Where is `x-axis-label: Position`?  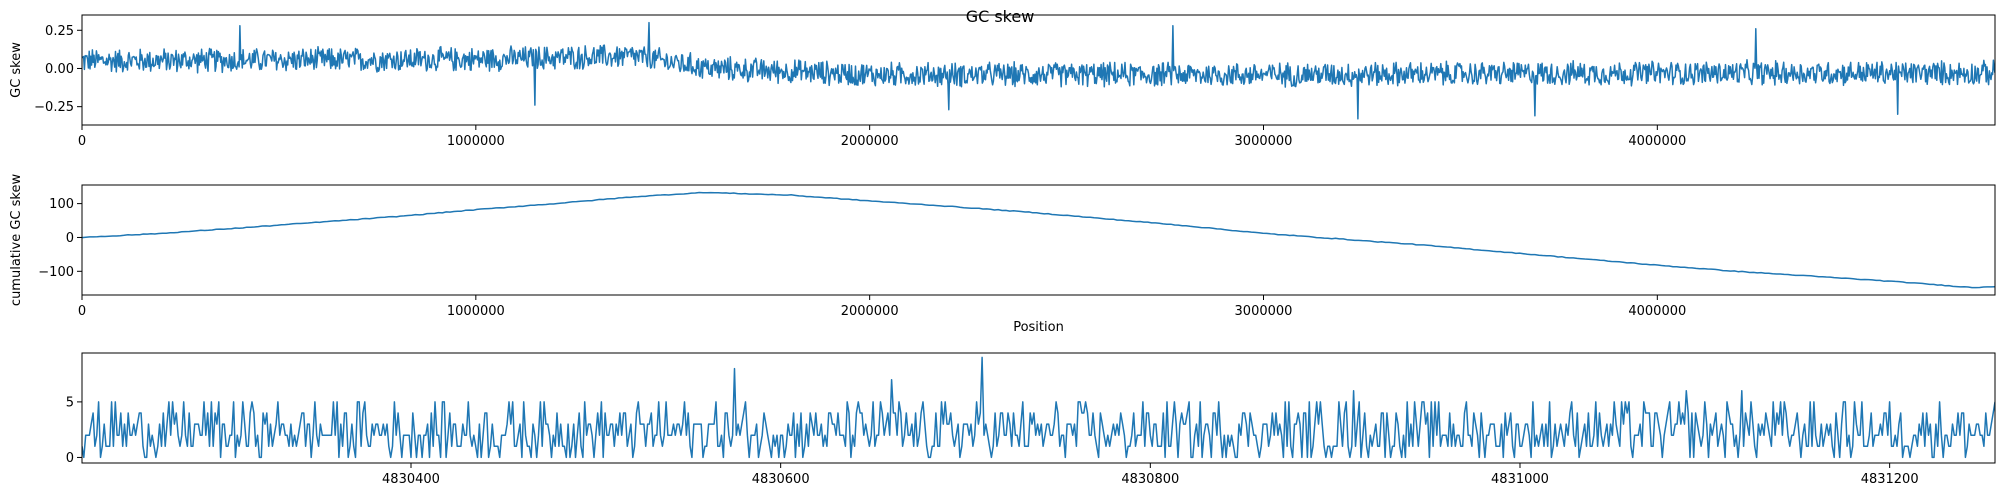
x-axis-label: Position is located at coordinates (1038, 327).